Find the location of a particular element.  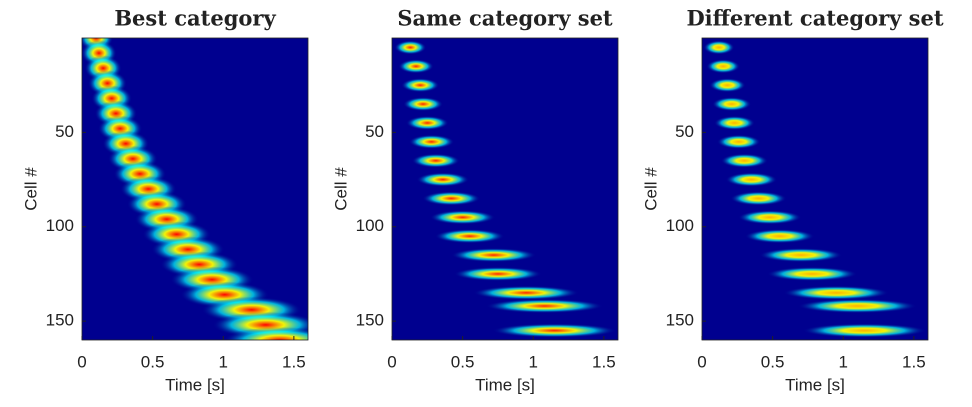

chart-title: Same category set is located at coordinates (505, 18).